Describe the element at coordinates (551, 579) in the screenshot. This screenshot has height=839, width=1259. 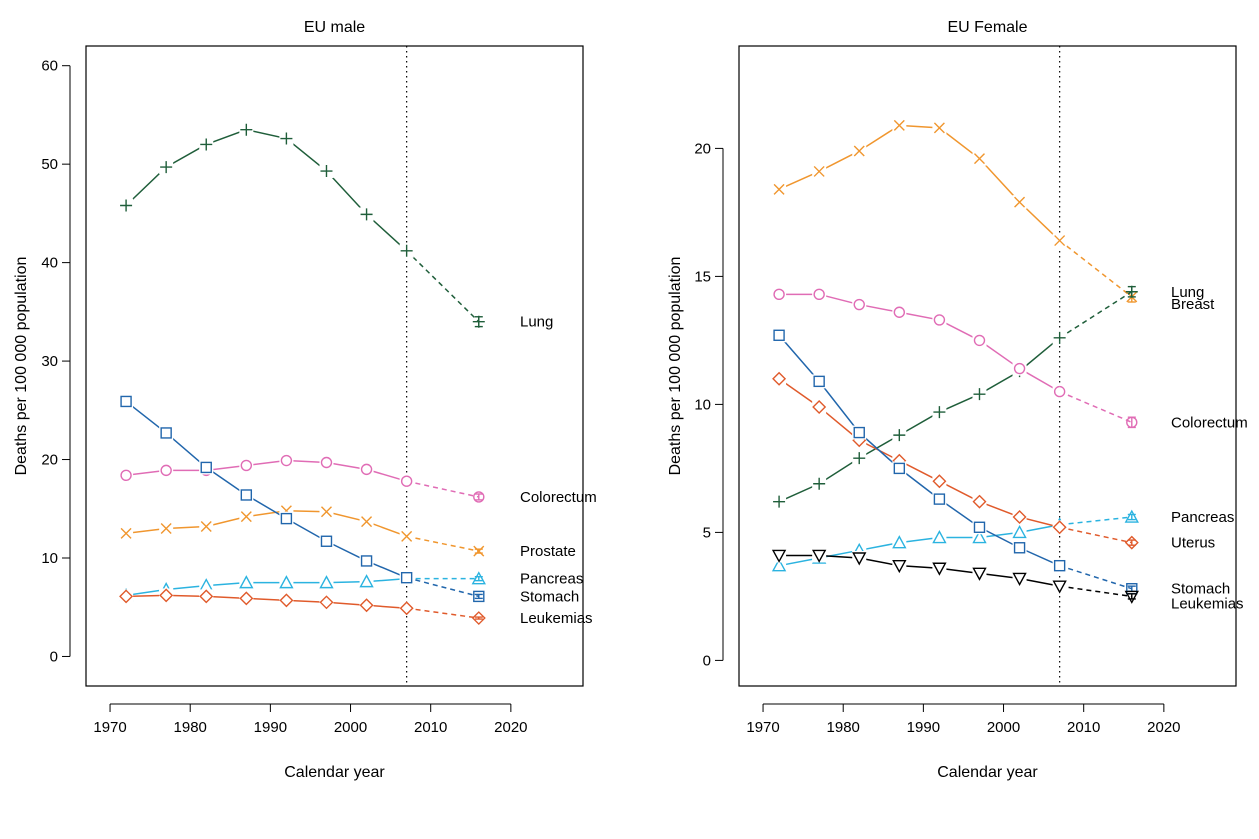
I see `series-label: Pancreas` at that location.